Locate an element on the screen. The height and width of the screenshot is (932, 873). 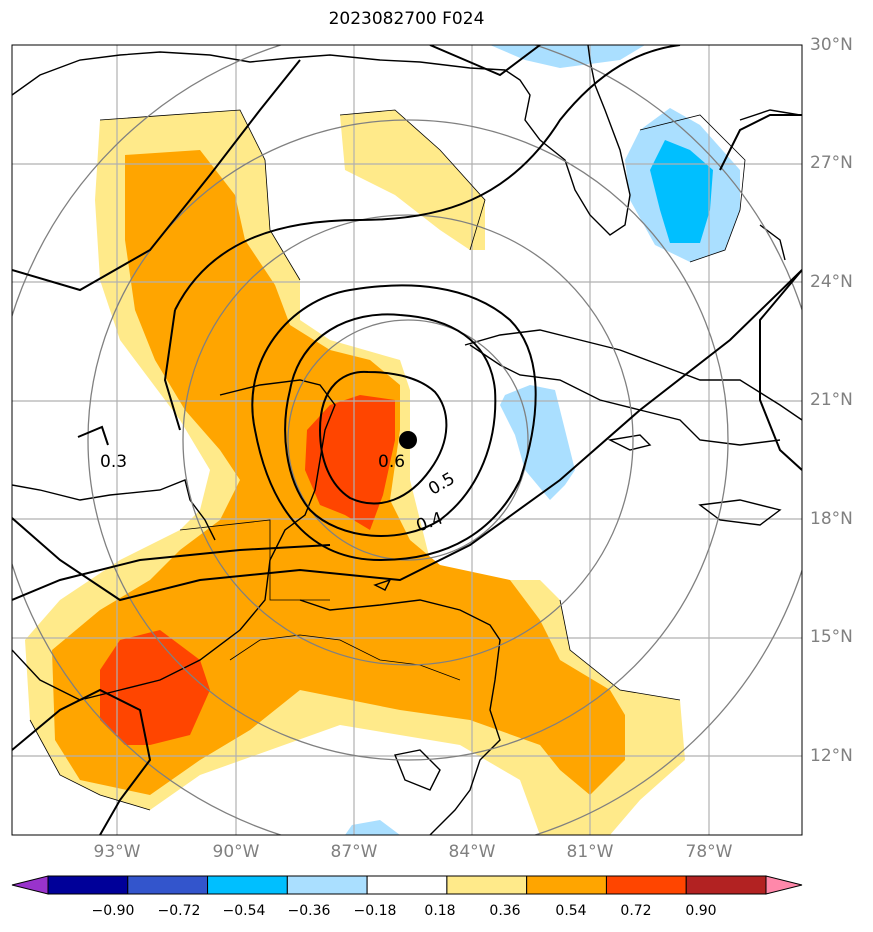
contour-label-0.5: 0.5 is located at coordinates (441, 484).